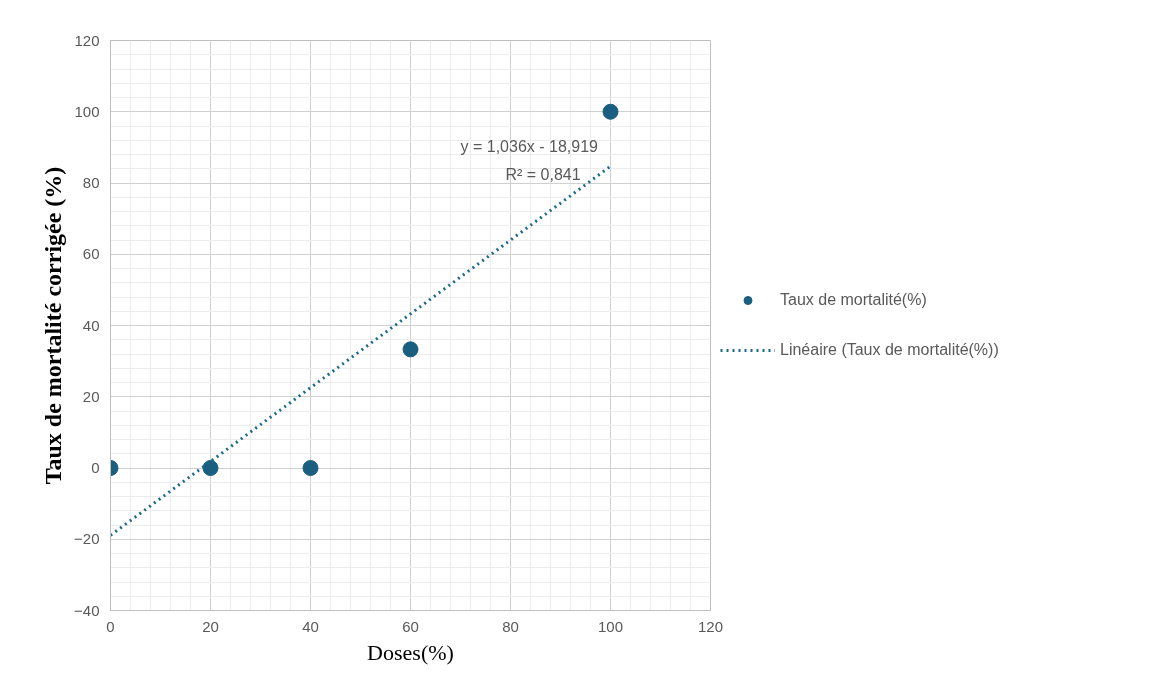 This screenshot has height=695, width=1163. What do you see at coordinates (91, 396) in the screenshot?
I see `y-tick-label: 20` at bounding box center [91, 396].